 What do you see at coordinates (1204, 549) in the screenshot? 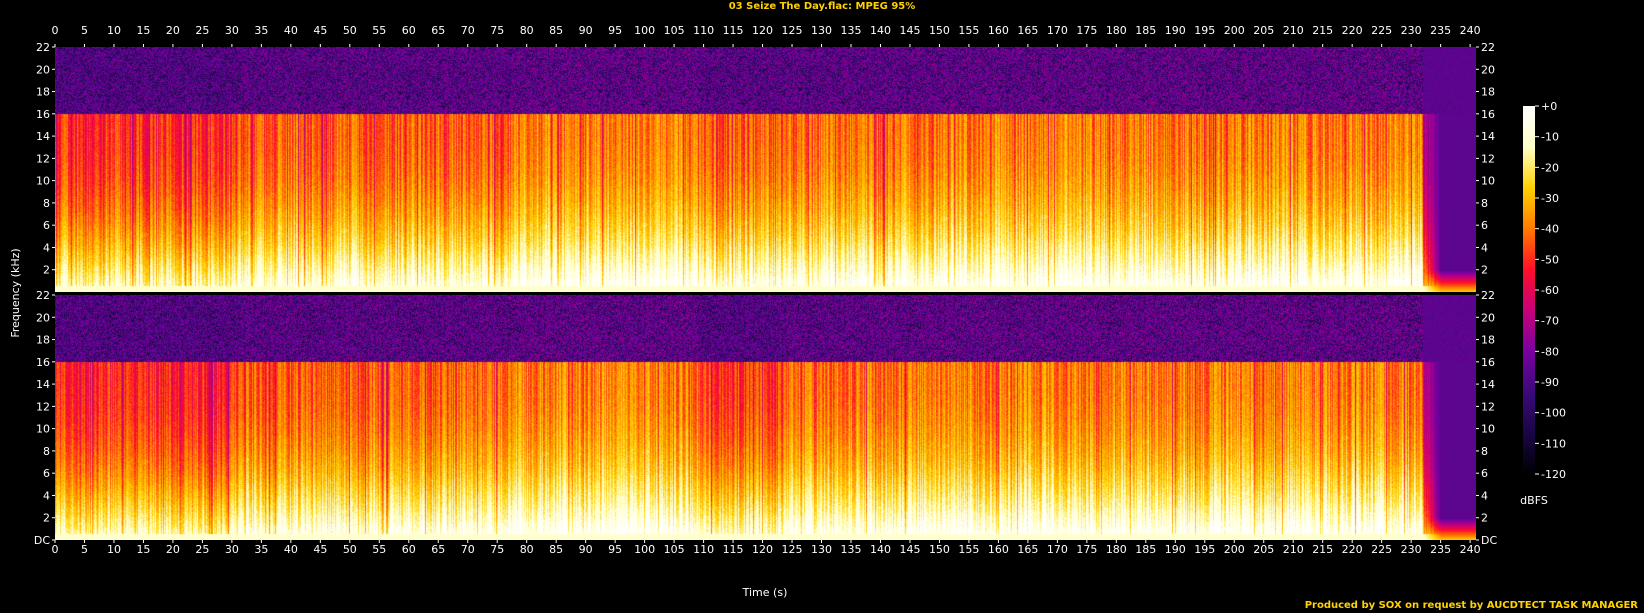
I see `x-tick-bottom-label: 195` at bounding box center [1204, 549].